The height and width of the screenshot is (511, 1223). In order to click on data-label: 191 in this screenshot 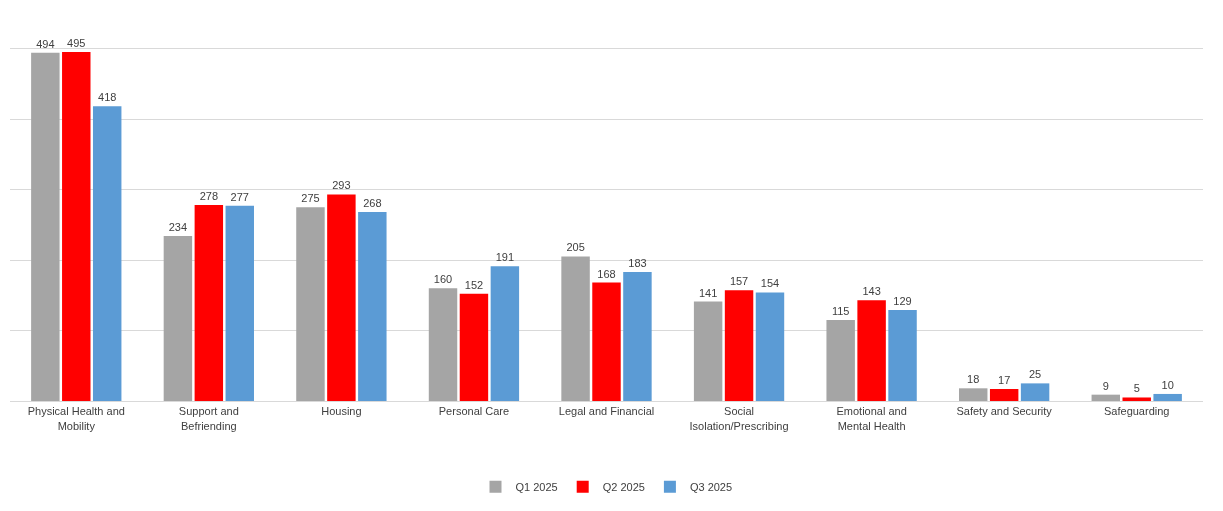, I will do `click(505, 257)`.